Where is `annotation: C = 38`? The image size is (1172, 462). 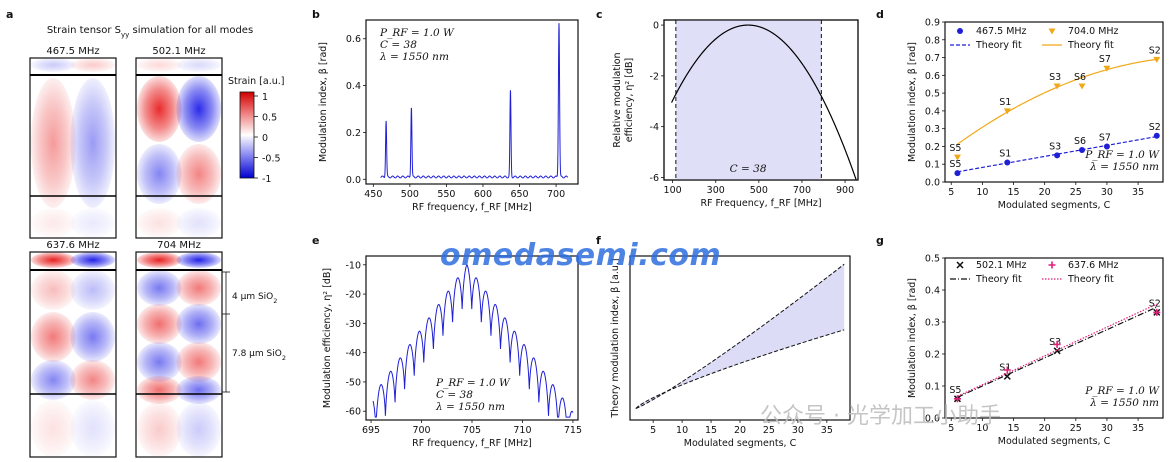
annotation: C = 38 is located at coordinates (748, 169).